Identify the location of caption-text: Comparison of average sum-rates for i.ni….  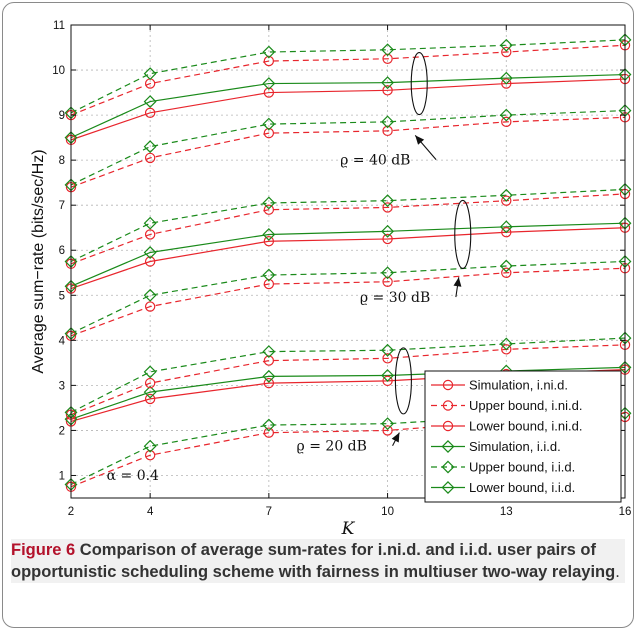
(313, 561).